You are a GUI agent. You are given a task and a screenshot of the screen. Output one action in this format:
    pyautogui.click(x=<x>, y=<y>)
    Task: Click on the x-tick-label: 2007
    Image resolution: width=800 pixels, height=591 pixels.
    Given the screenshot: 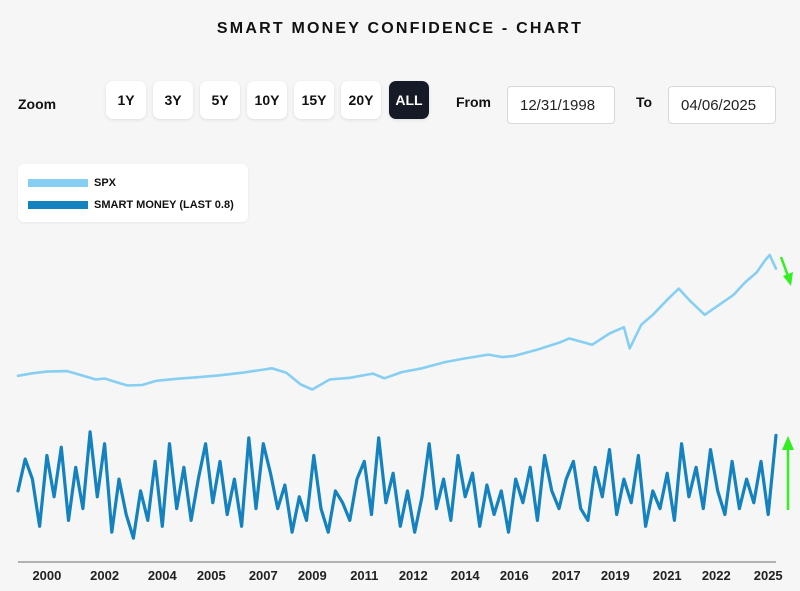 What is the action you would take?
    pyautogui.click(x=263, y=575)
    